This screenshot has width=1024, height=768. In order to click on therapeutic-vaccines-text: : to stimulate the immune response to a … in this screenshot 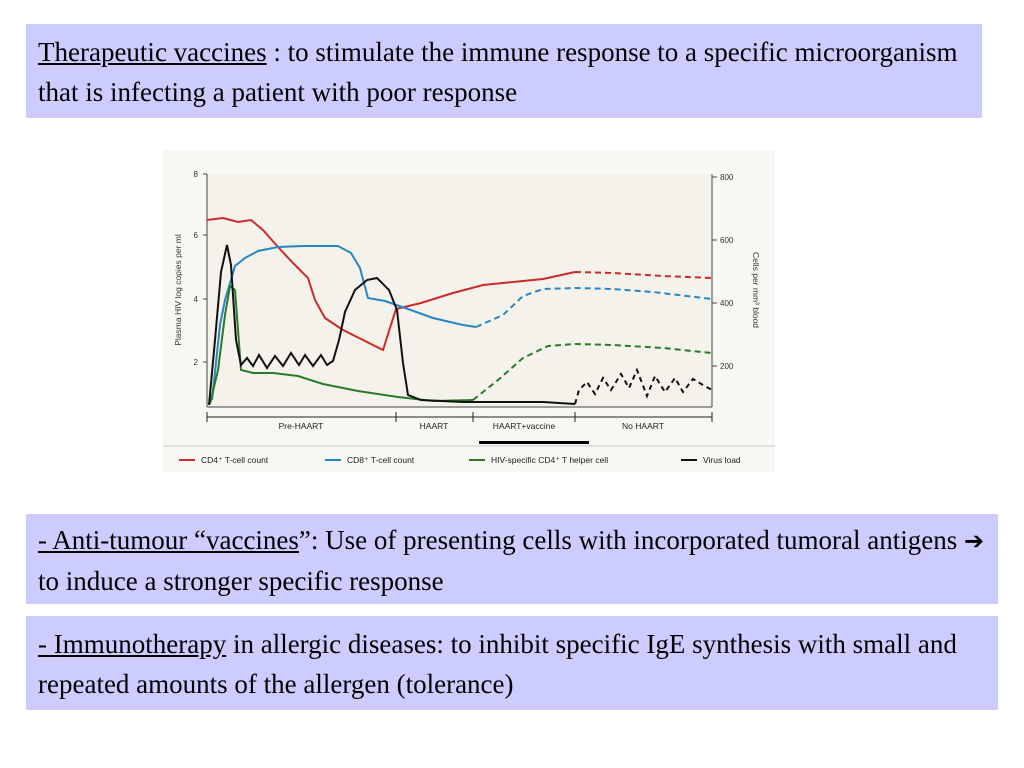, I will do `click(498, 72)`.